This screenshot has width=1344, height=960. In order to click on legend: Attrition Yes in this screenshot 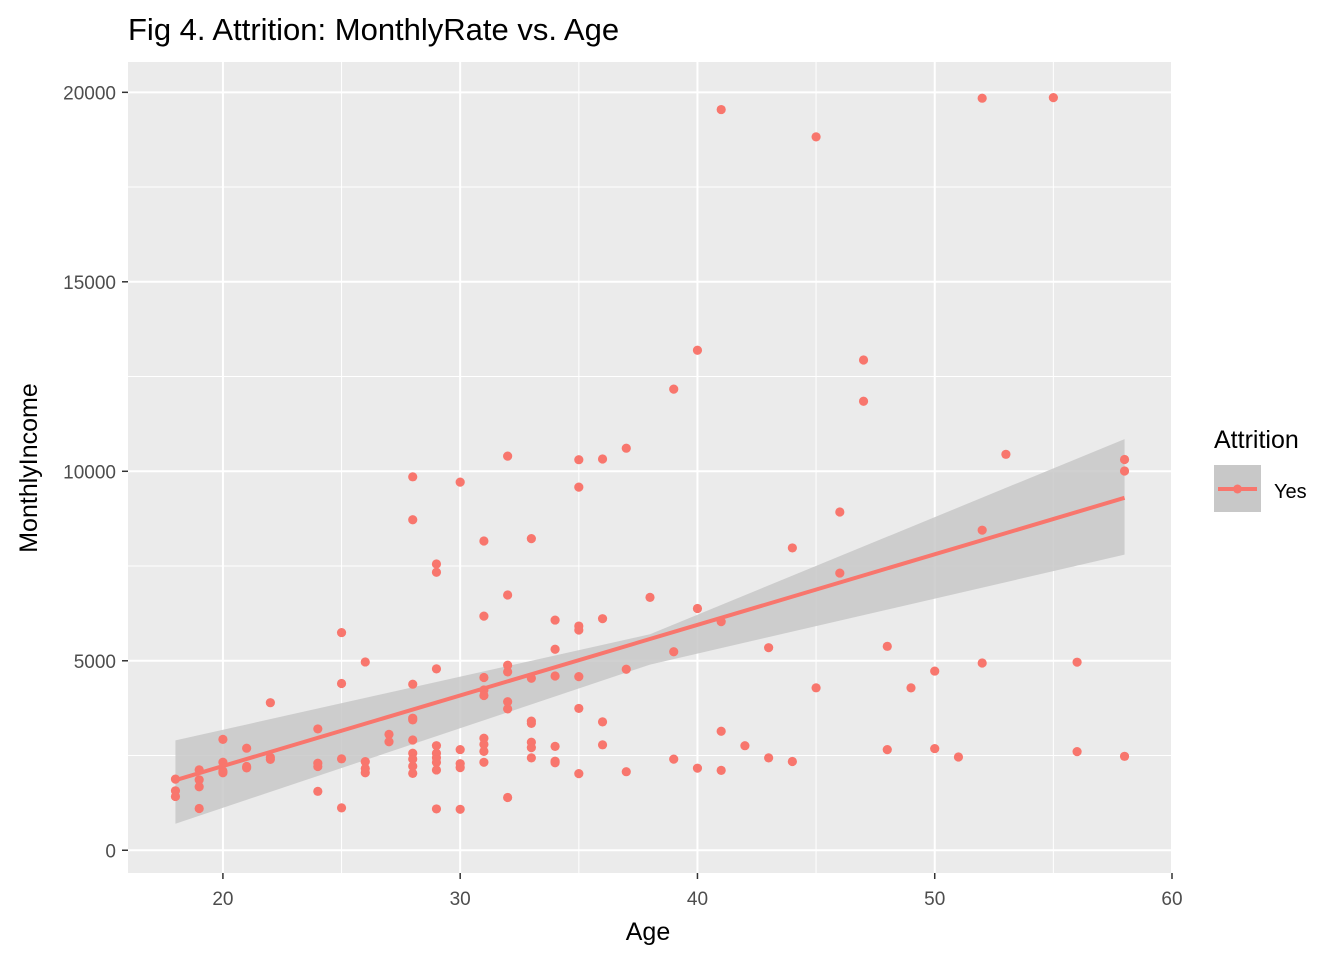, I will do `click(1260, 469)`.